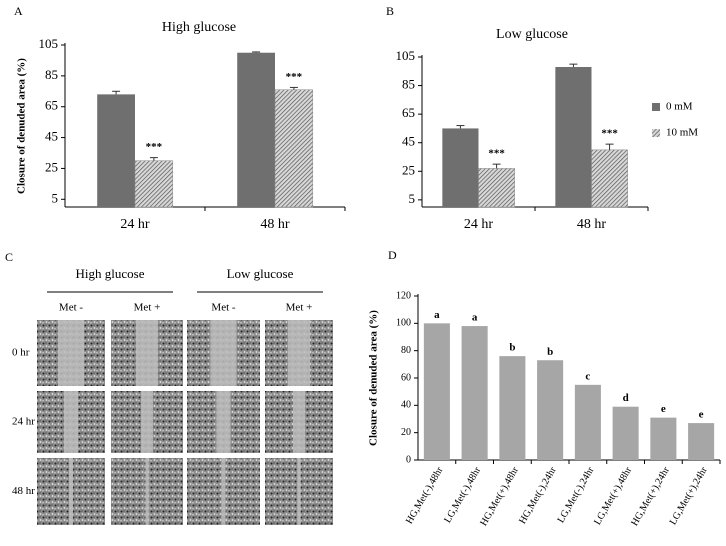 The image size is (726, 546). I want to click on x-tick-label: HG,Met(+),48hr, so click(499, 496).